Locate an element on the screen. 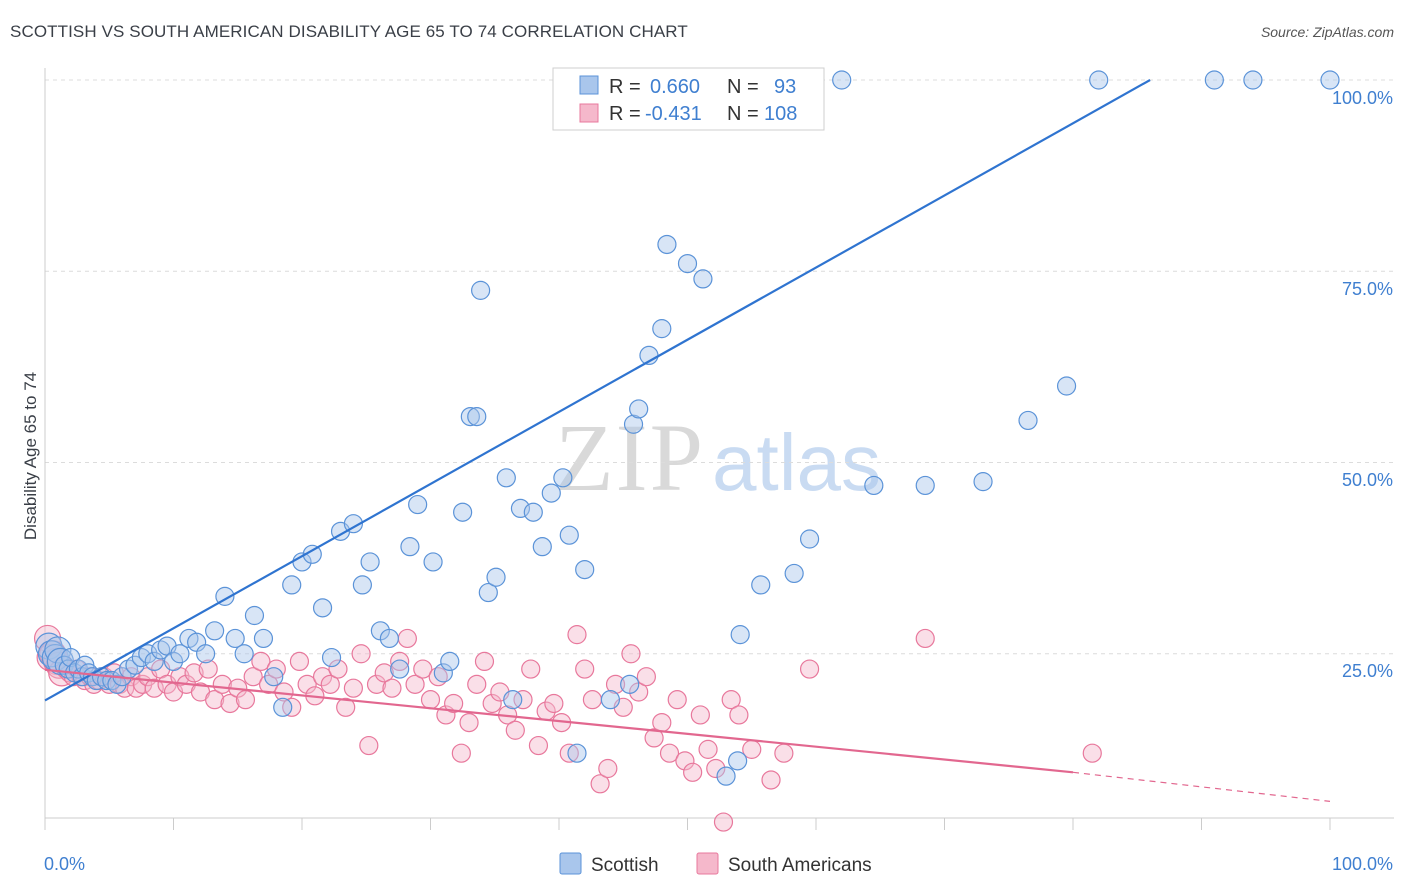 The height and width of the screenshot is (892, 1406). source-credit: Source: ZipAtlas.com is located at coordinates (1327, 32).